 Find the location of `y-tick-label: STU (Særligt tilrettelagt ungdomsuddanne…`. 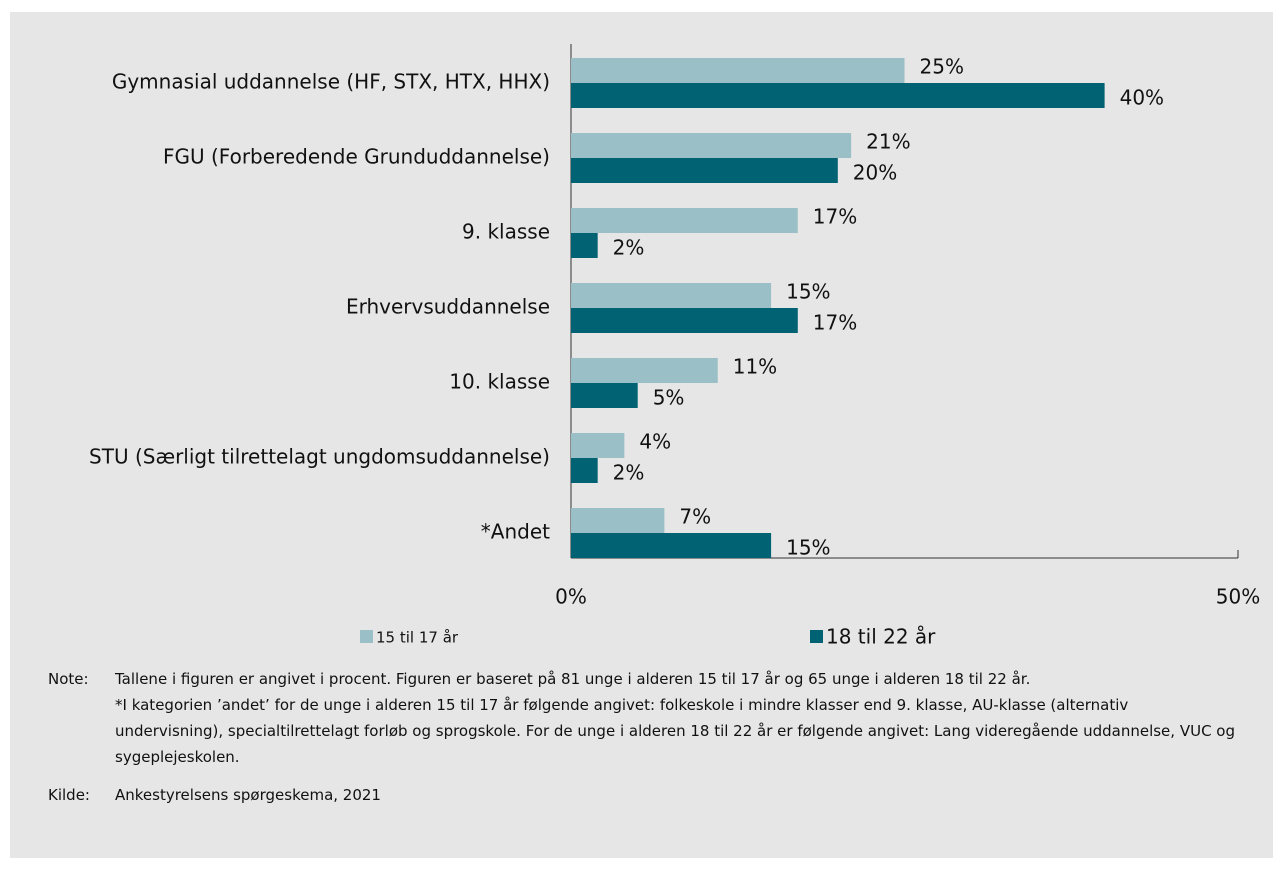

y-tick-label: STU (Særligt tilrettelagt ungdomsuddanne… is located at coordinates (319, 457).